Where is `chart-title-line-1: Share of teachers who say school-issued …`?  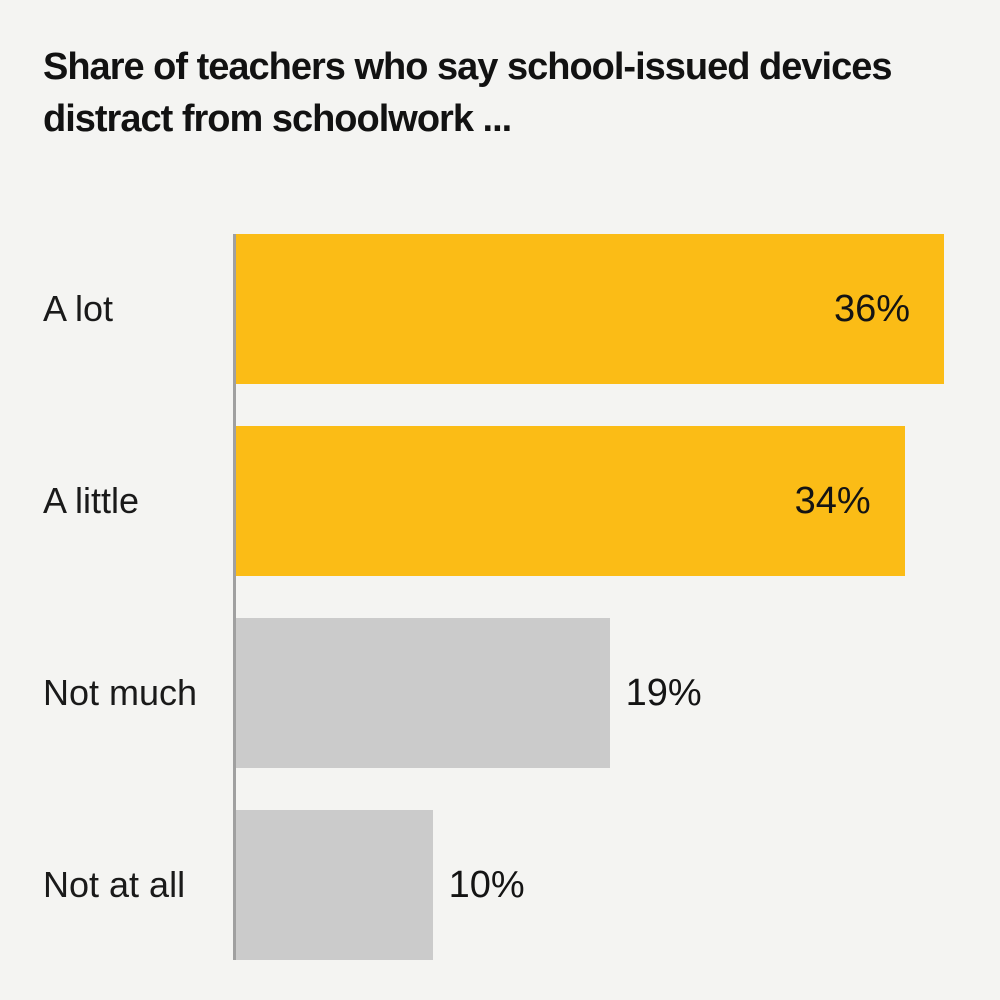
chart-title-line-1: Share of teachers who say school-issued … is located at coordinates (467, 67).